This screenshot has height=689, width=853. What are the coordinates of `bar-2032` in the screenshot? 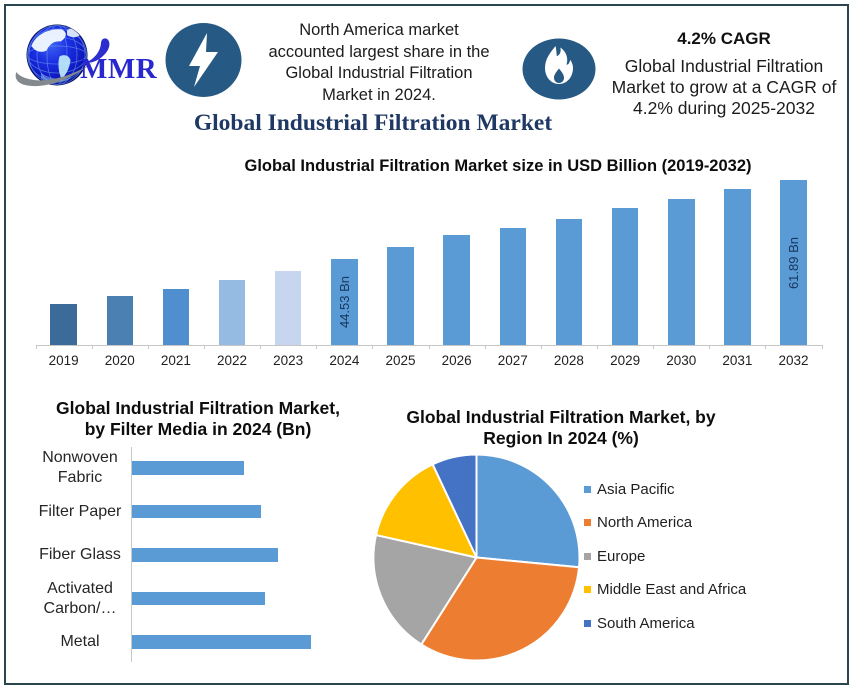 It's located at (793, 262).